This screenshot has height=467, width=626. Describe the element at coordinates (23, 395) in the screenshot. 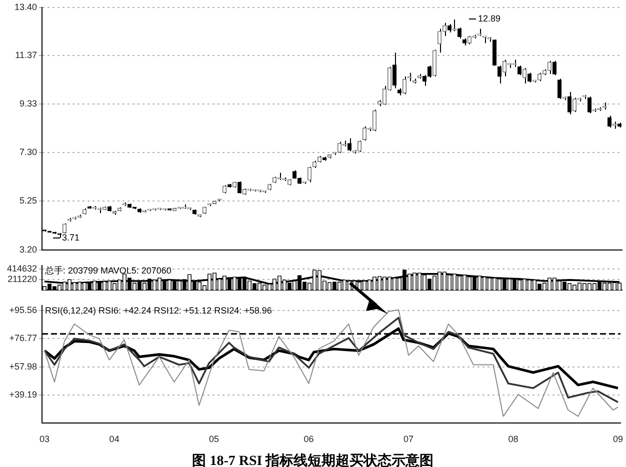

I see `y-tick-label: +39.19` at that location.